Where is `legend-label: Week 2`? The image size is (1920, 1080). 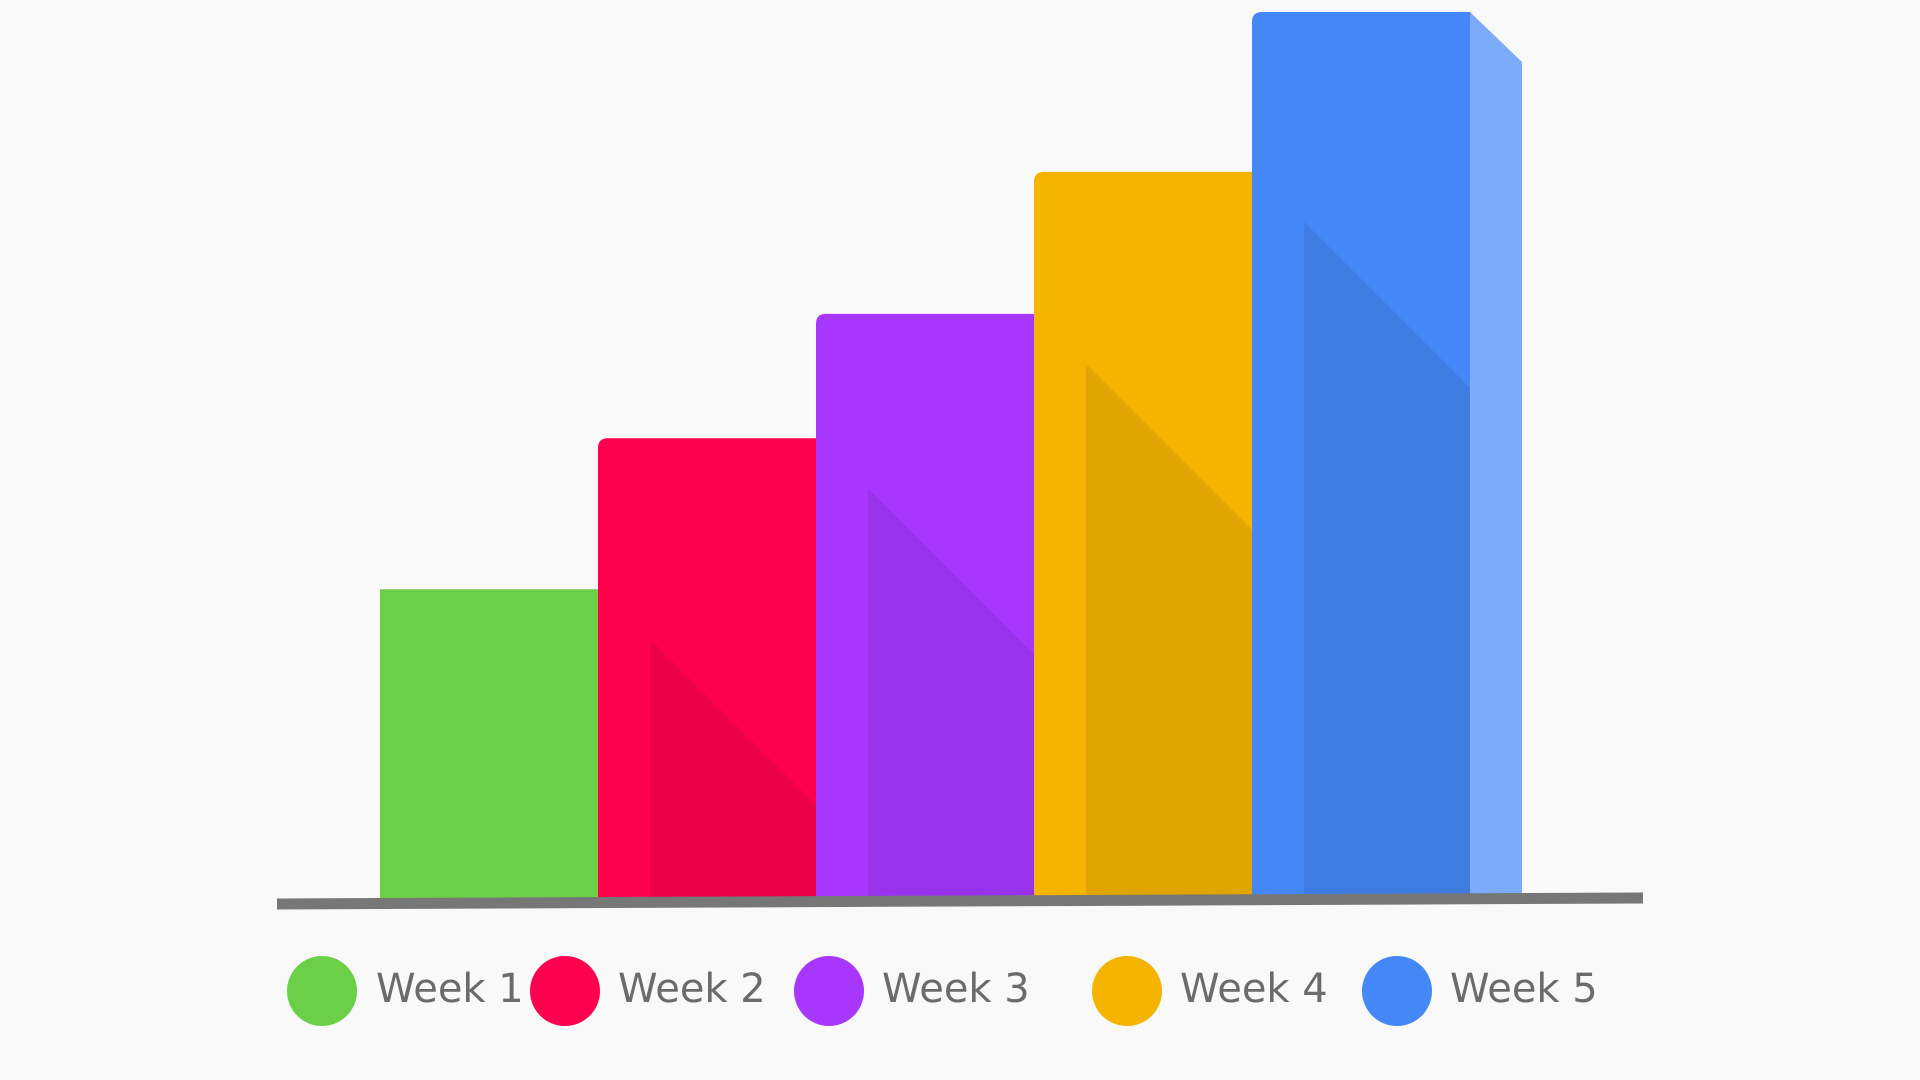
legend-label: Week 2 is located at coordinates (692, 989).